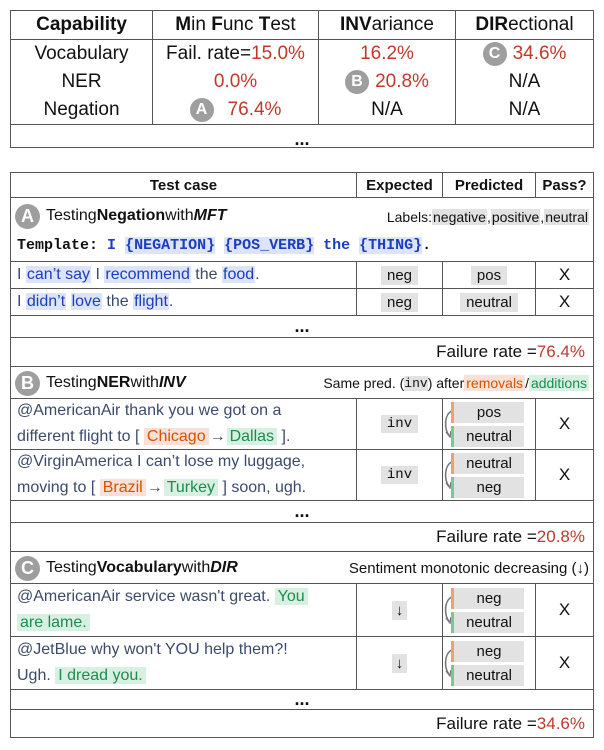  What do you see at coordinates (387, 25) in the screenshot?
I see `header-inv: INVariance` at bounding box center [387, 25].